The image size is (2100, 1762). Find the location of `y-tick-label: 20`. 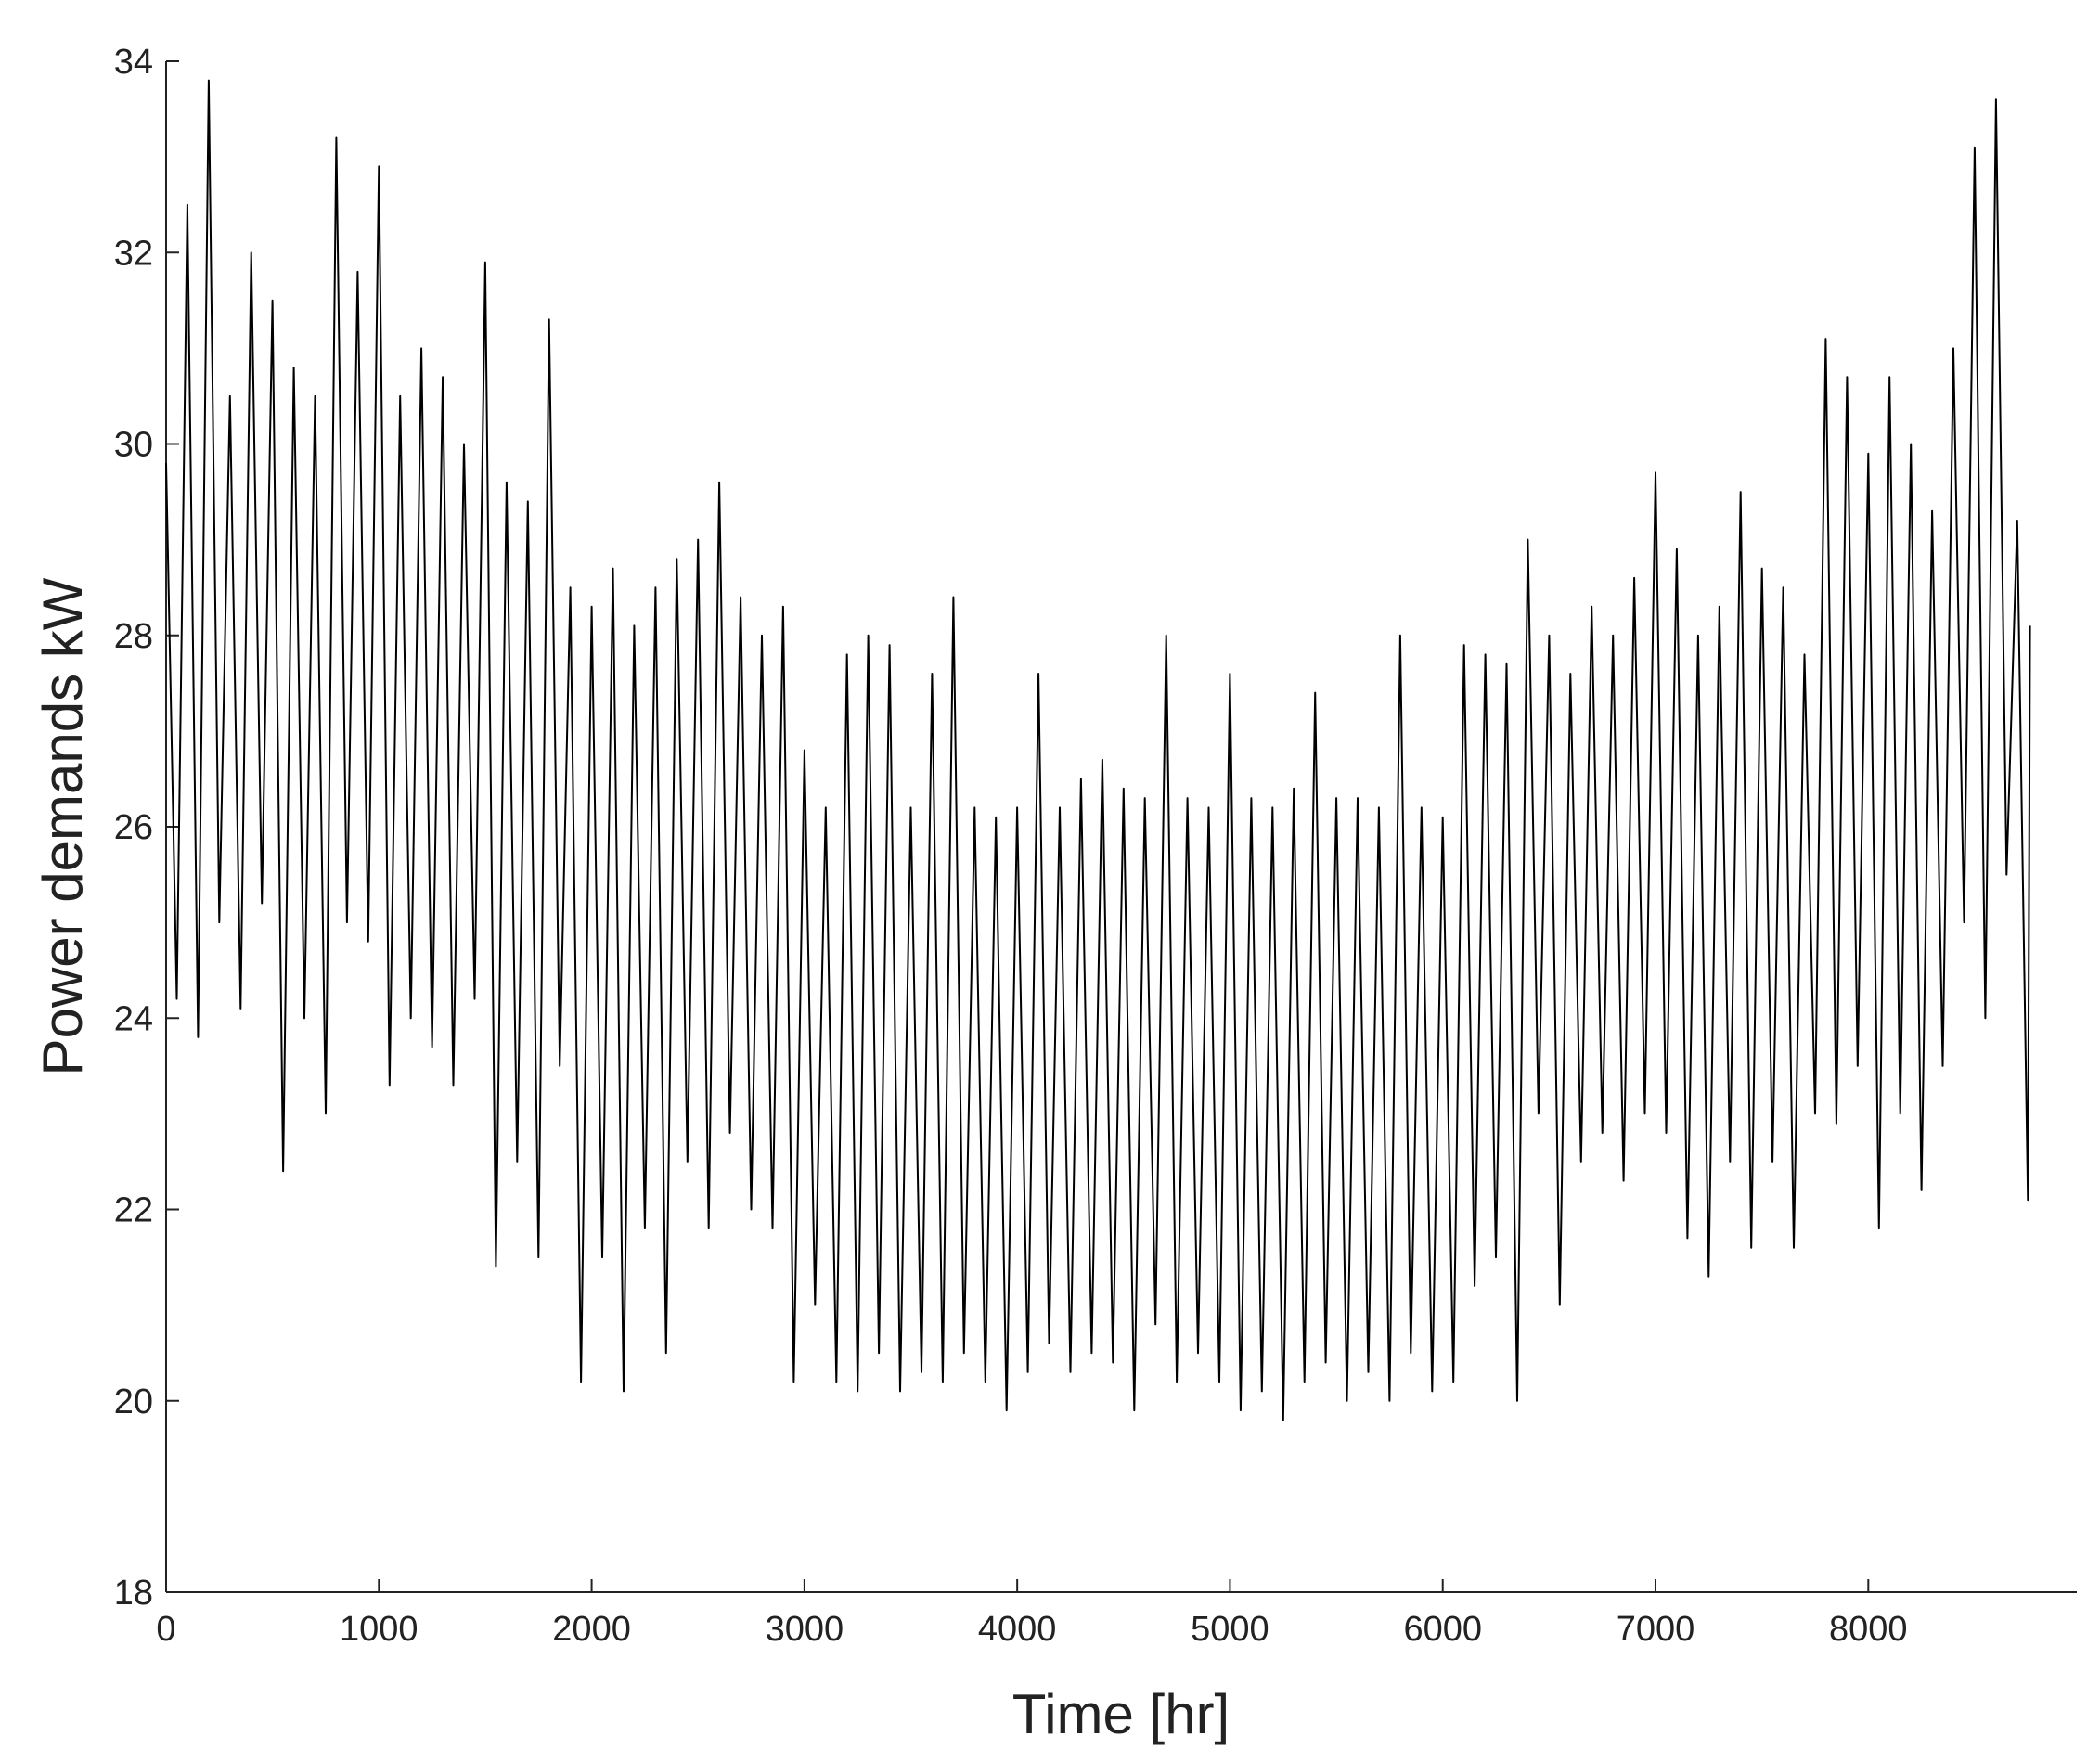

y-tick-label: 20 is located at coordinates (133, 1402).